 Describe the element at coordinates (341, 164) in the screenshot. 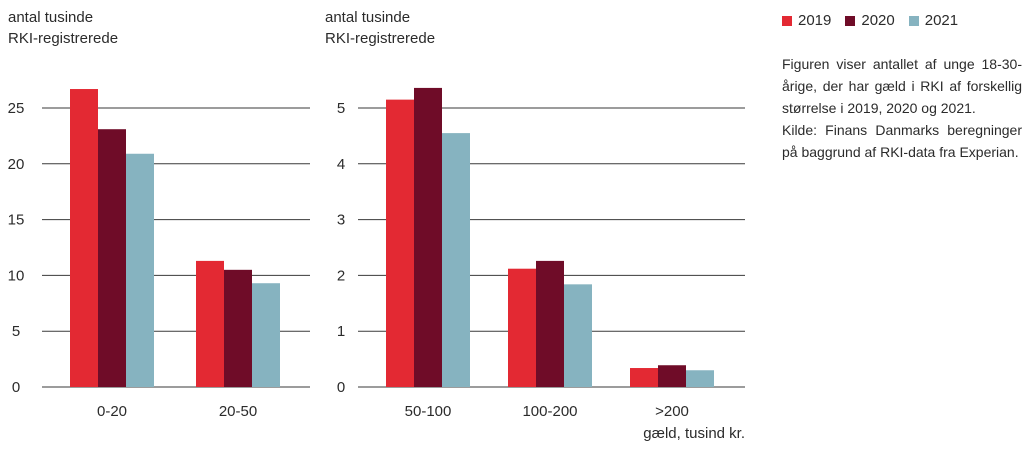

I see `right-y-tick-label-4: 4` at that location.